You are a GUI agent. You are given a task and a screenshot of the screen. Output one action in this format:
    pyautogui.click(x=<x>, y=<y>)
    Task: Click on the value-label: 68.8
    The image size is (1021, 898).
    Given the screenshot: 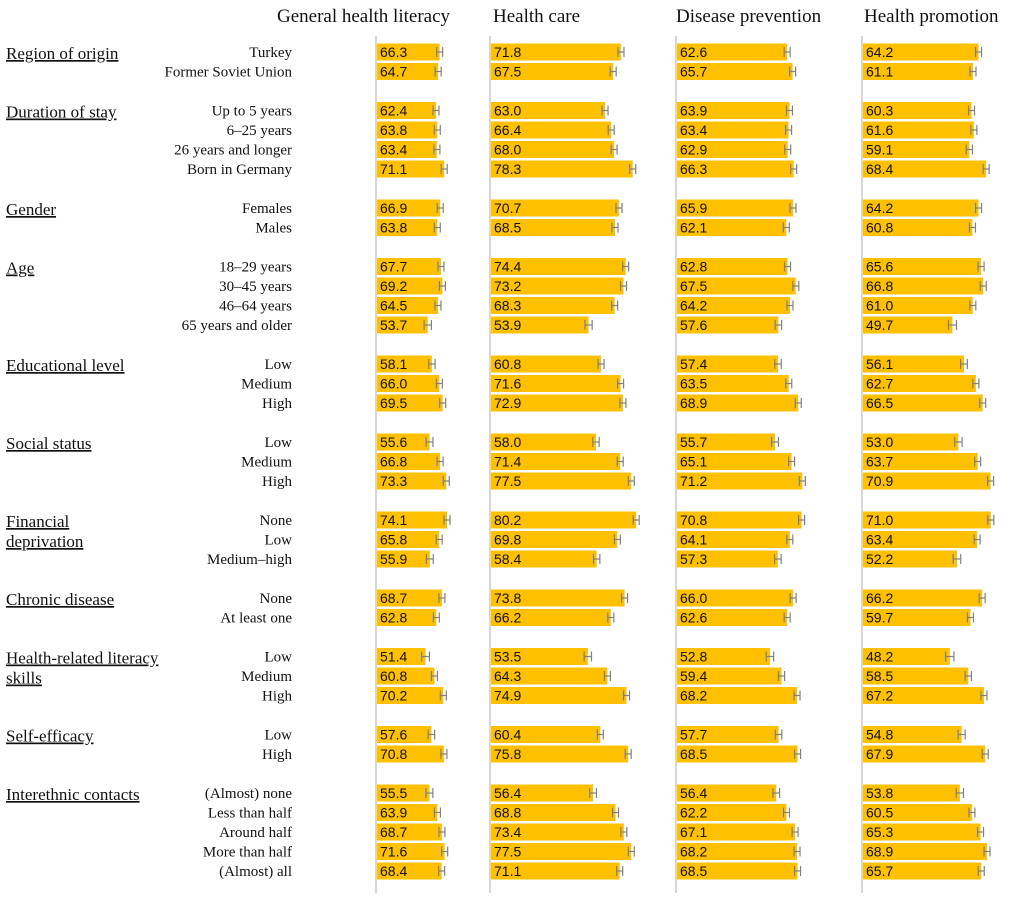 What is the action you would take?
    pyautogui.click(x=507, y=813)
    